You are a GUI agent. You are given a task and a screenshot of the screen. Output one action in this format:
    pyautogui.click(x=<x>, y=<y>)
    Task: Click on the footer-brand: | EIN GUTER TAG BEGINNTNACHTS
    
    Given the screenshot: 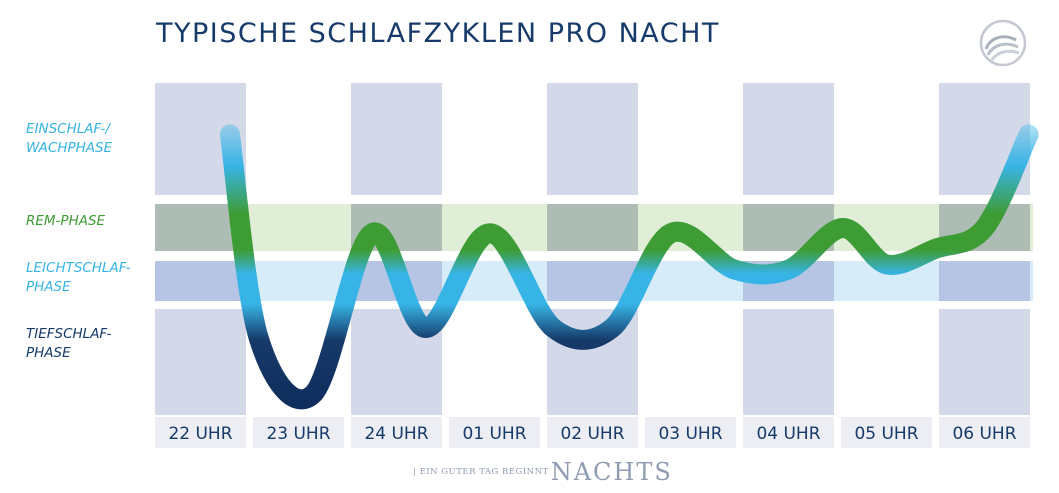 What is the action you would take?
    pyautogui.click(x=543, y=472)
    